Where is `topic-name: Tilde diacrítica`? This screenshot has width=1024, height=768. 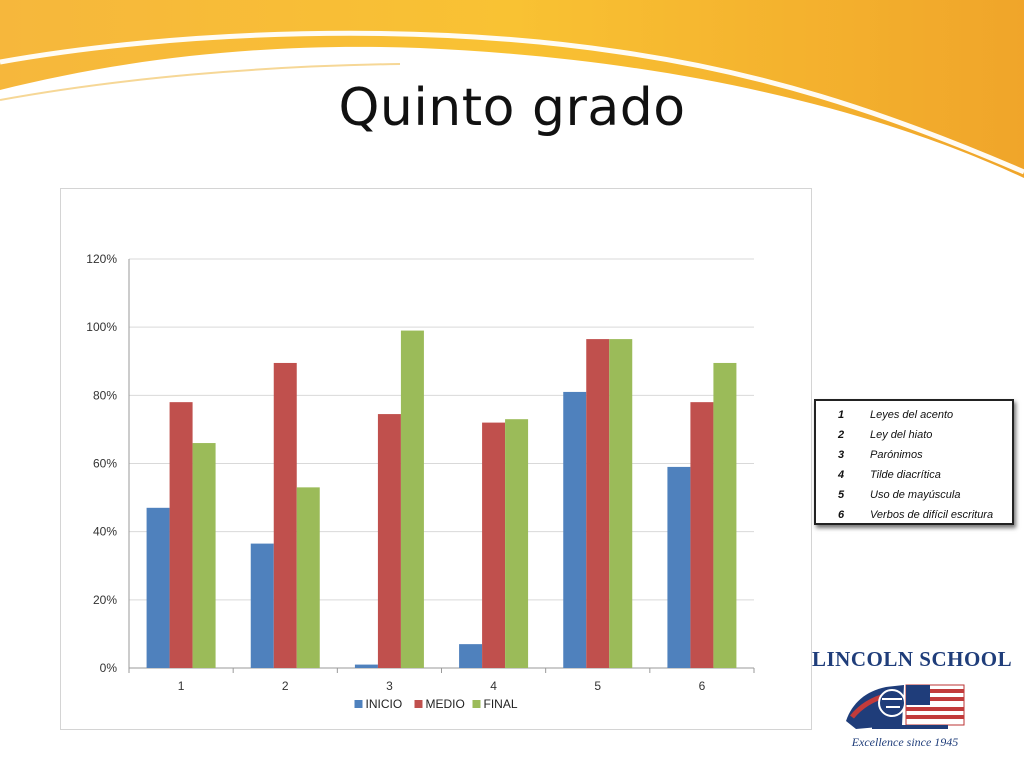 topic-name: Tilde diacrítica is located at coordinates (905, 475).